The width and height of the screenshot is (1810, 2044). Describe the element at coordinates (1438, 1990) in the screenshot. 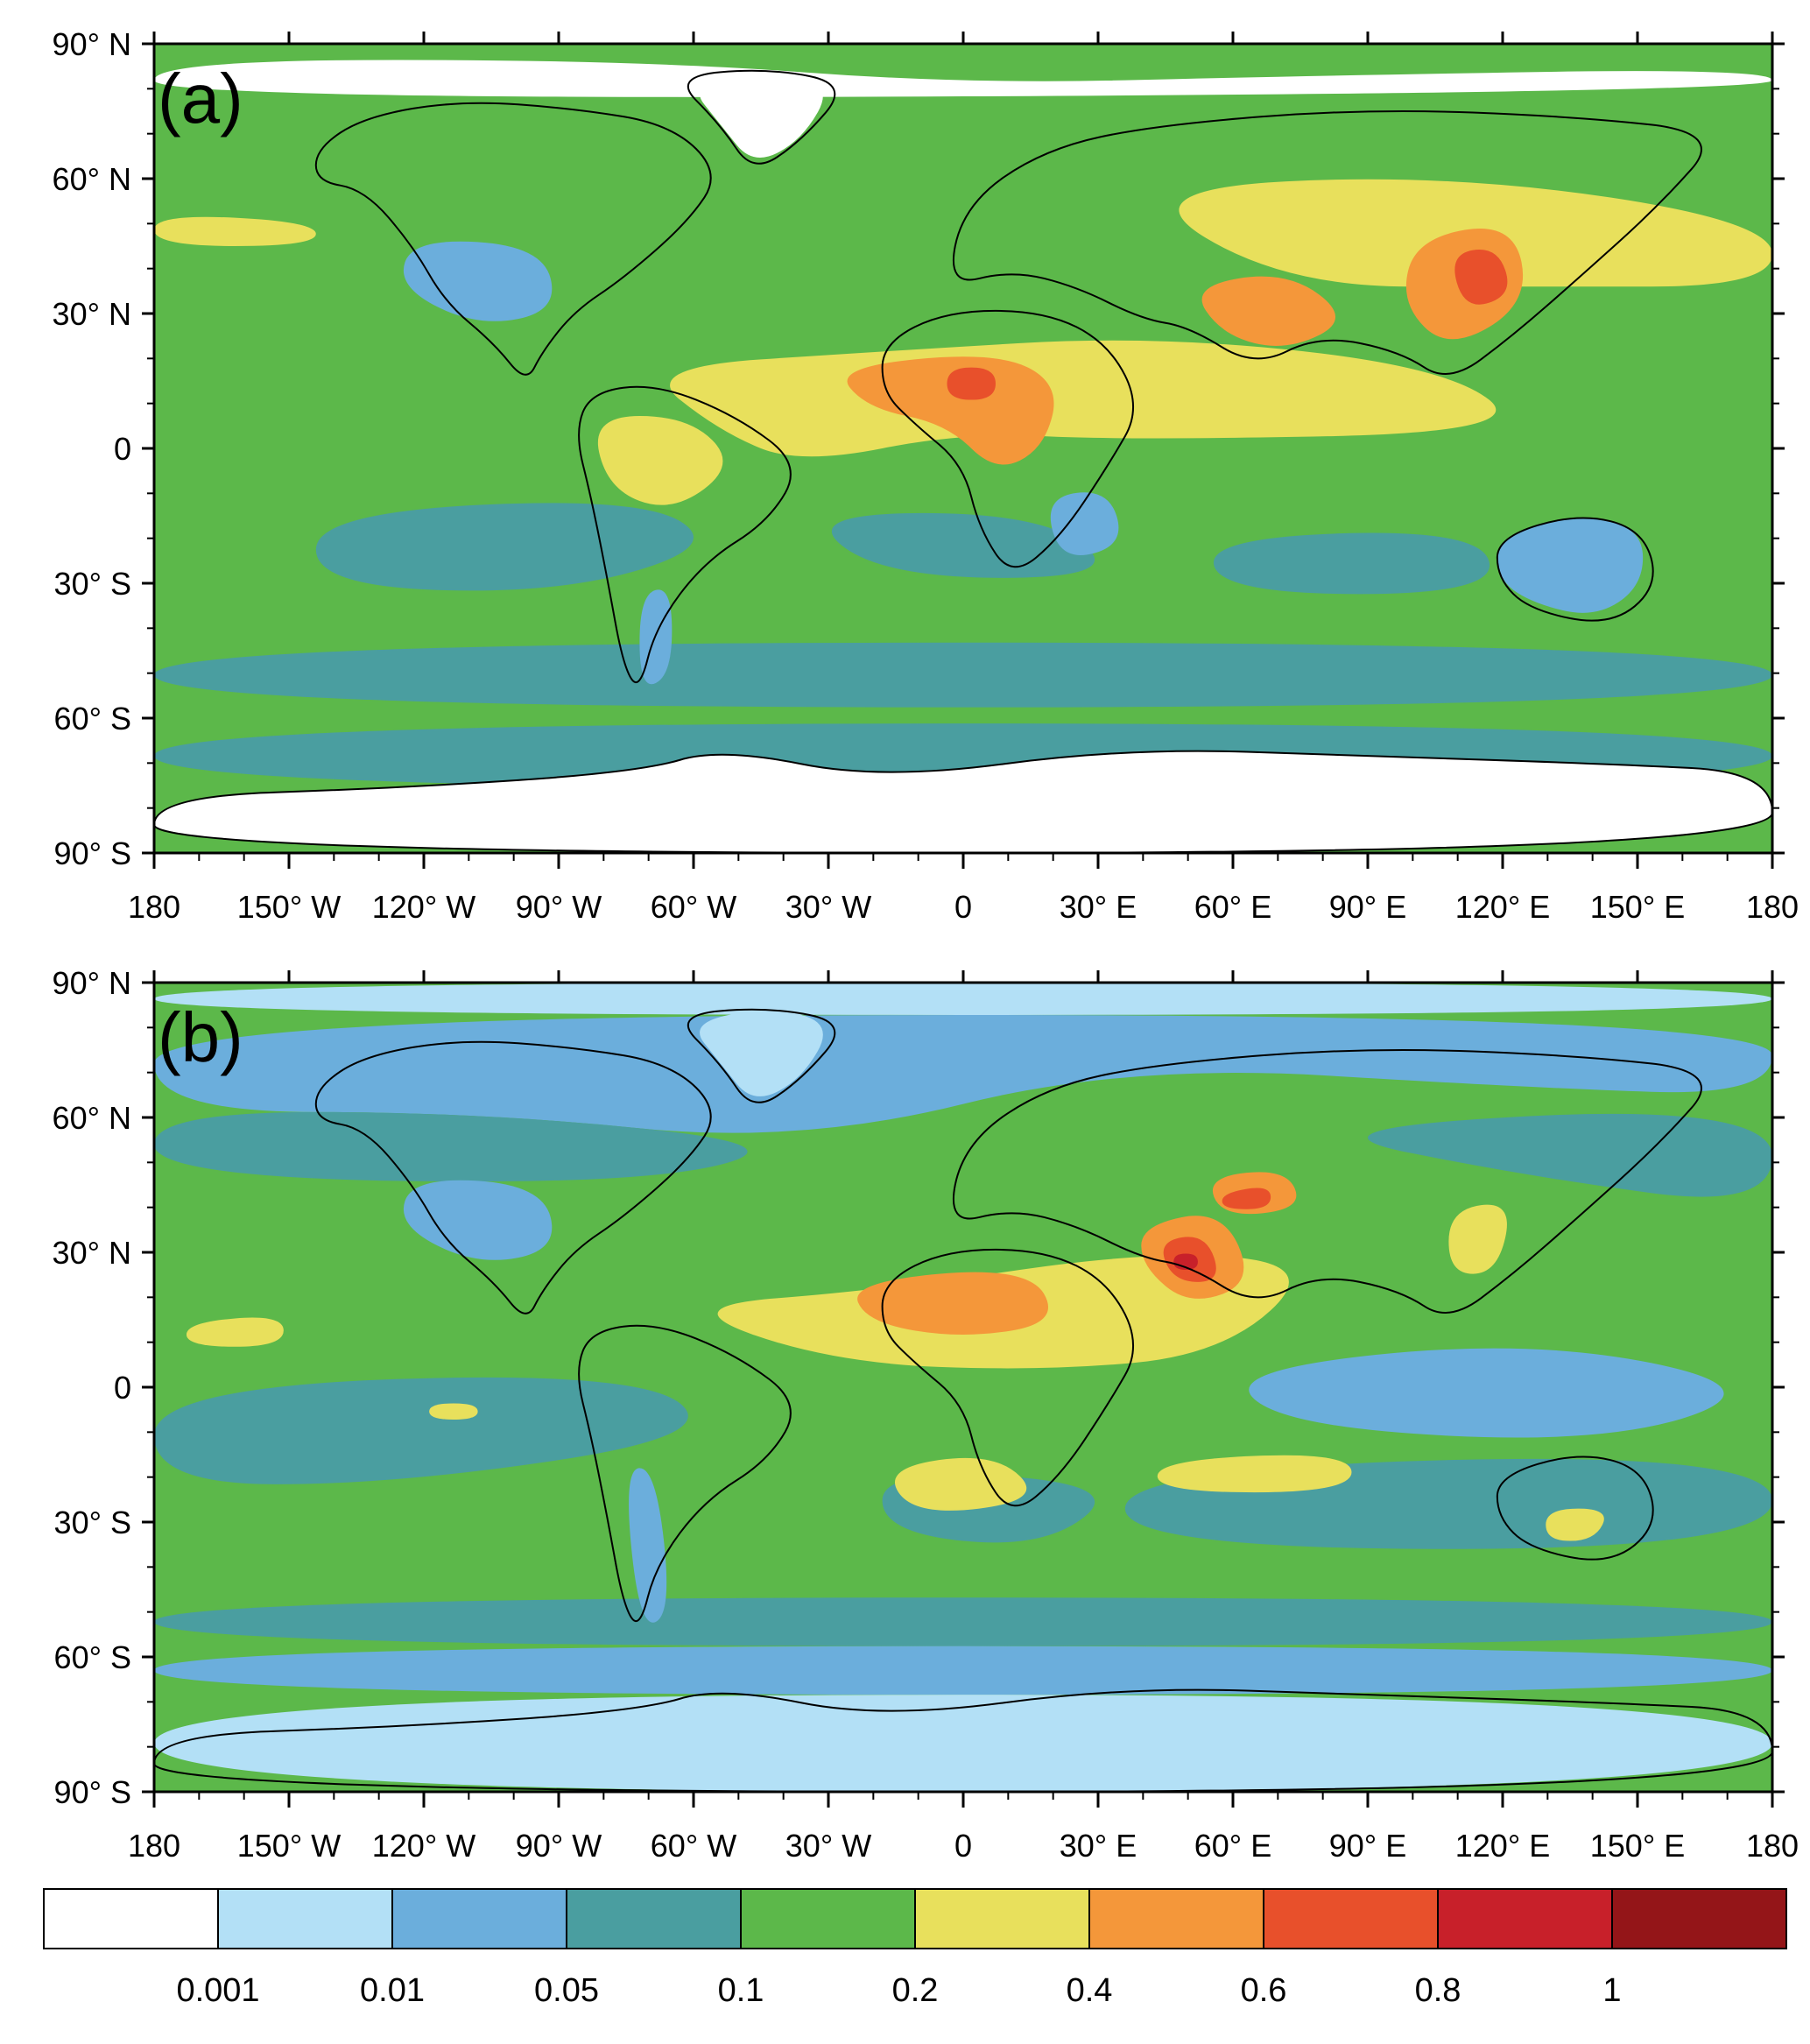

I see `colorbar-label: 0.8` at that location.